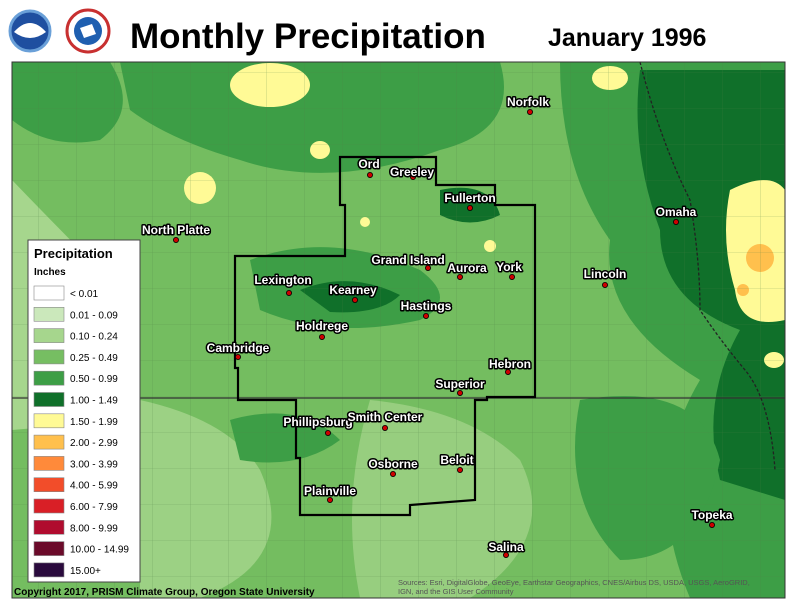  I want to click on legend-label: 4.00 - 5.99, so click(94, 486).